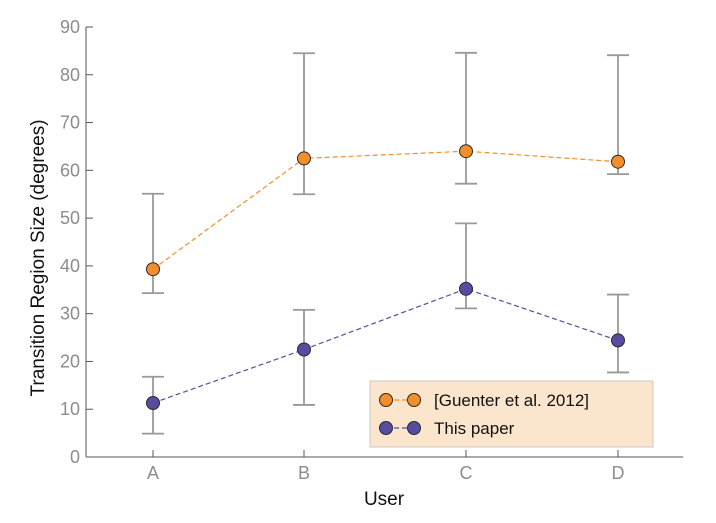  Describe the element at coordinates (511, 400) in the screenshot. I see `legend-label-guenter: [Guenter et al. 2012]` at that location.